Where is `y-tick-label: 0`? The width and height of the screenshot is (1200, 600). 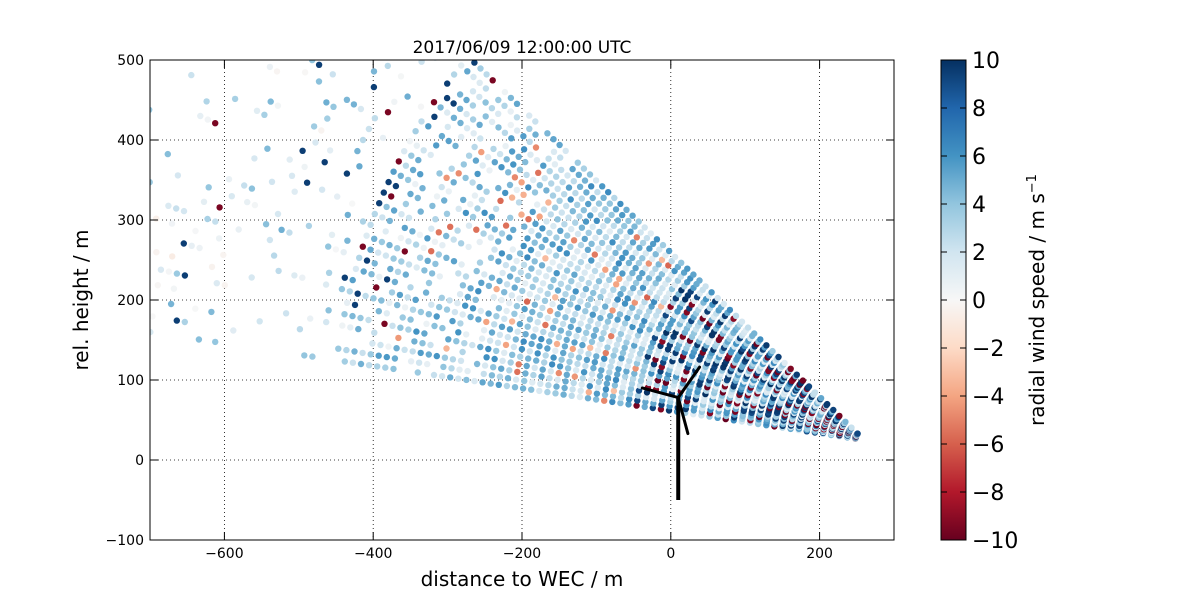 y-tick-label: 0 is located at coordinates (139, 461).